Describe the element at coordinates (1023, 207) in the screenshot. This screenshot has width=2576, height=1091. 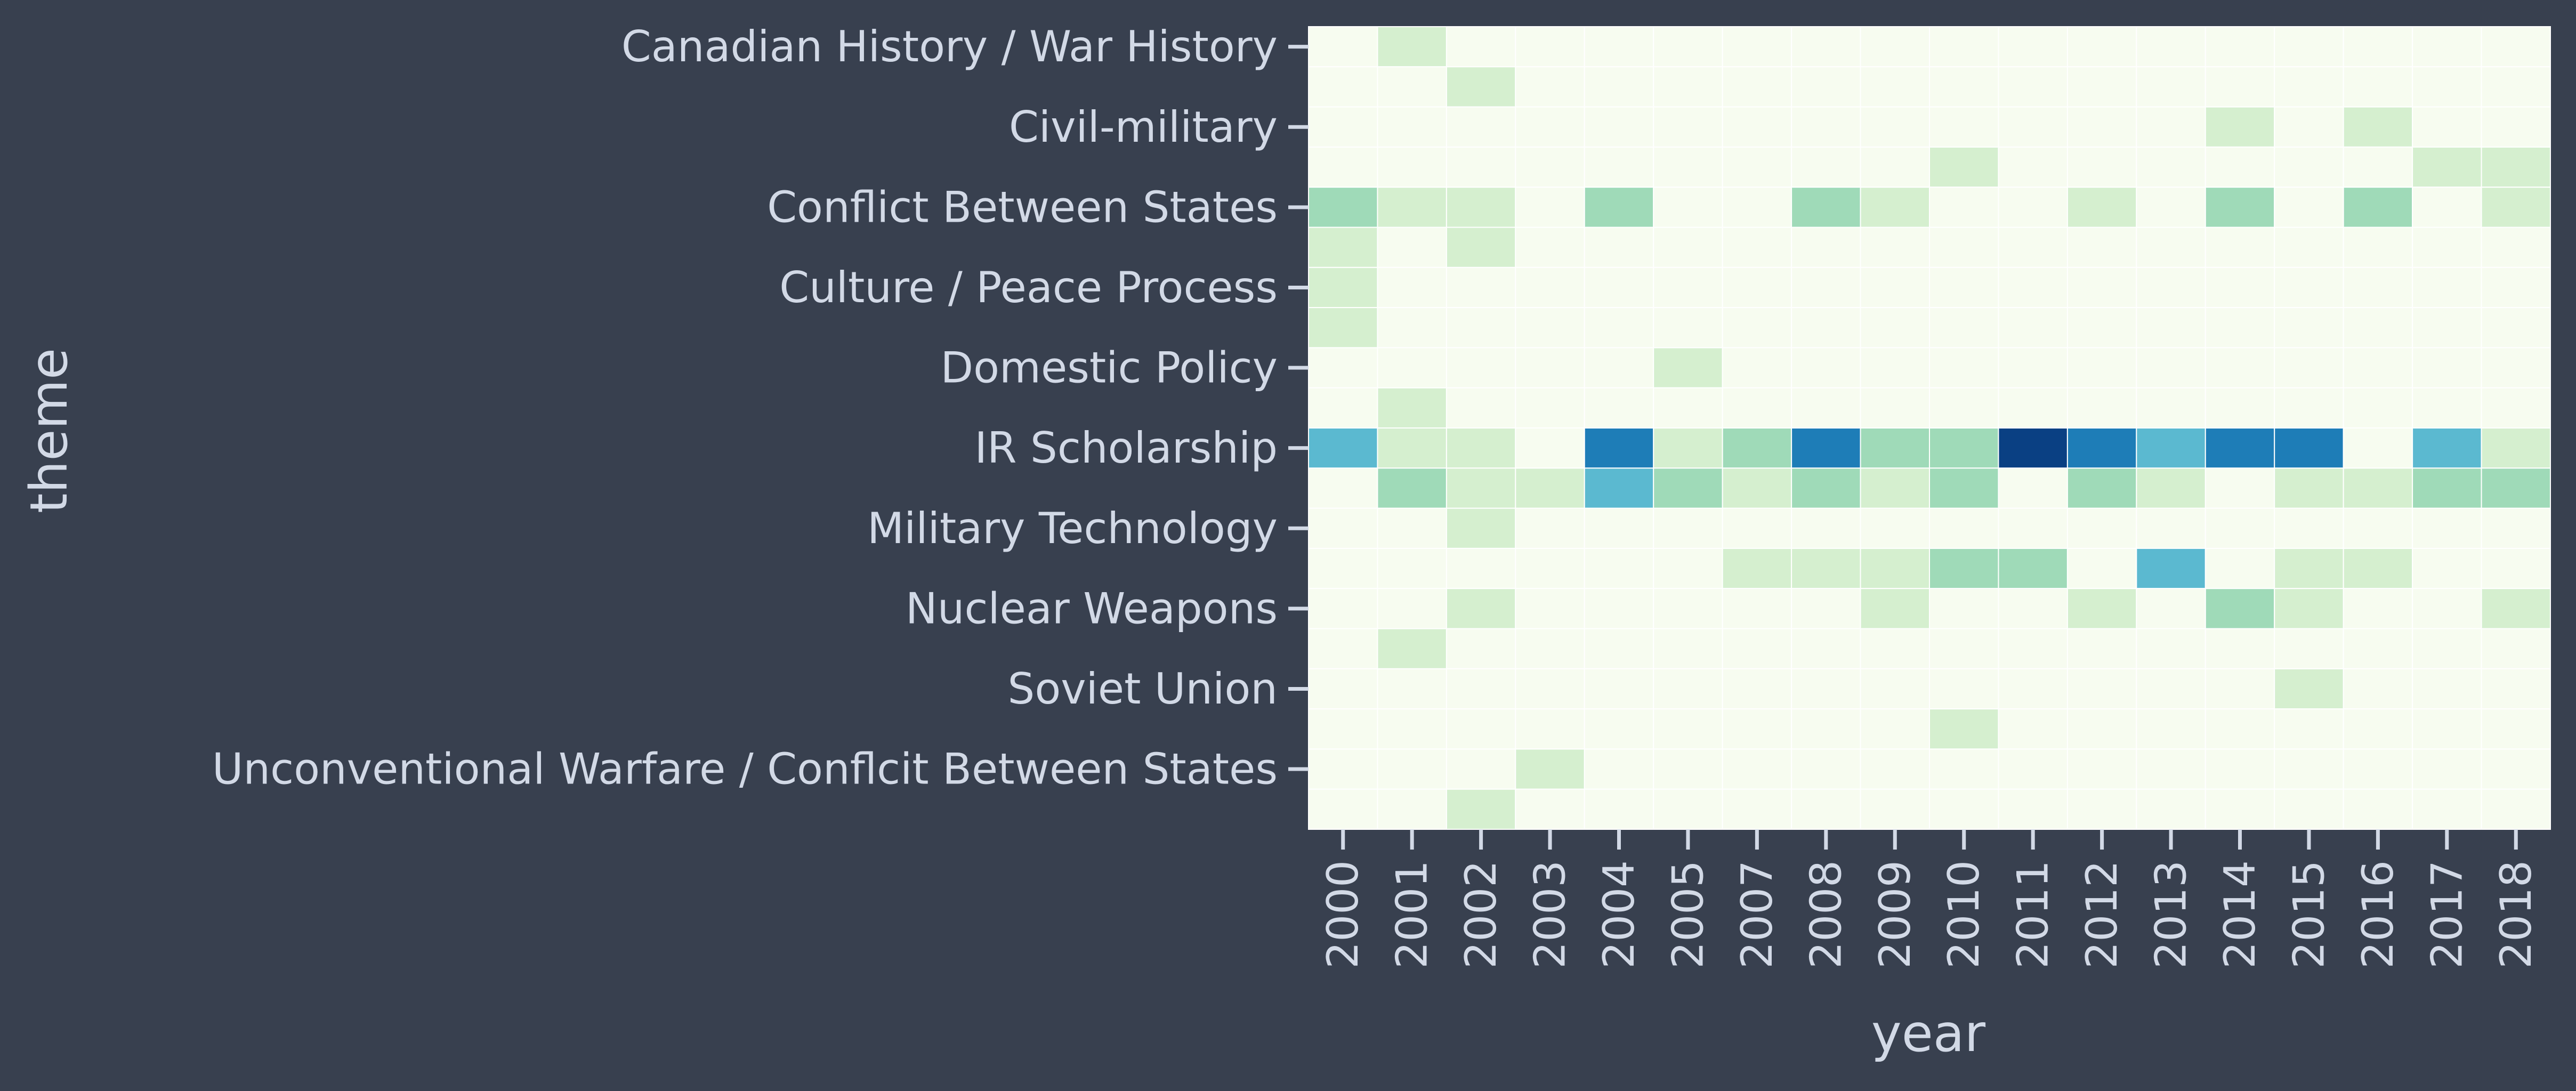
I see `y-tick-label: Conflict Between States` at that location.